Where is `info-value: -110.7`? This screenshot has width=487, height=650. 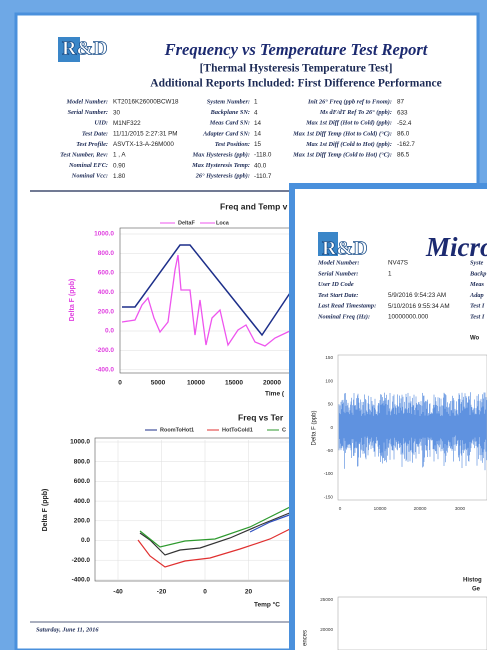 info-value: -110.7 is located at coordinates (263, 176).